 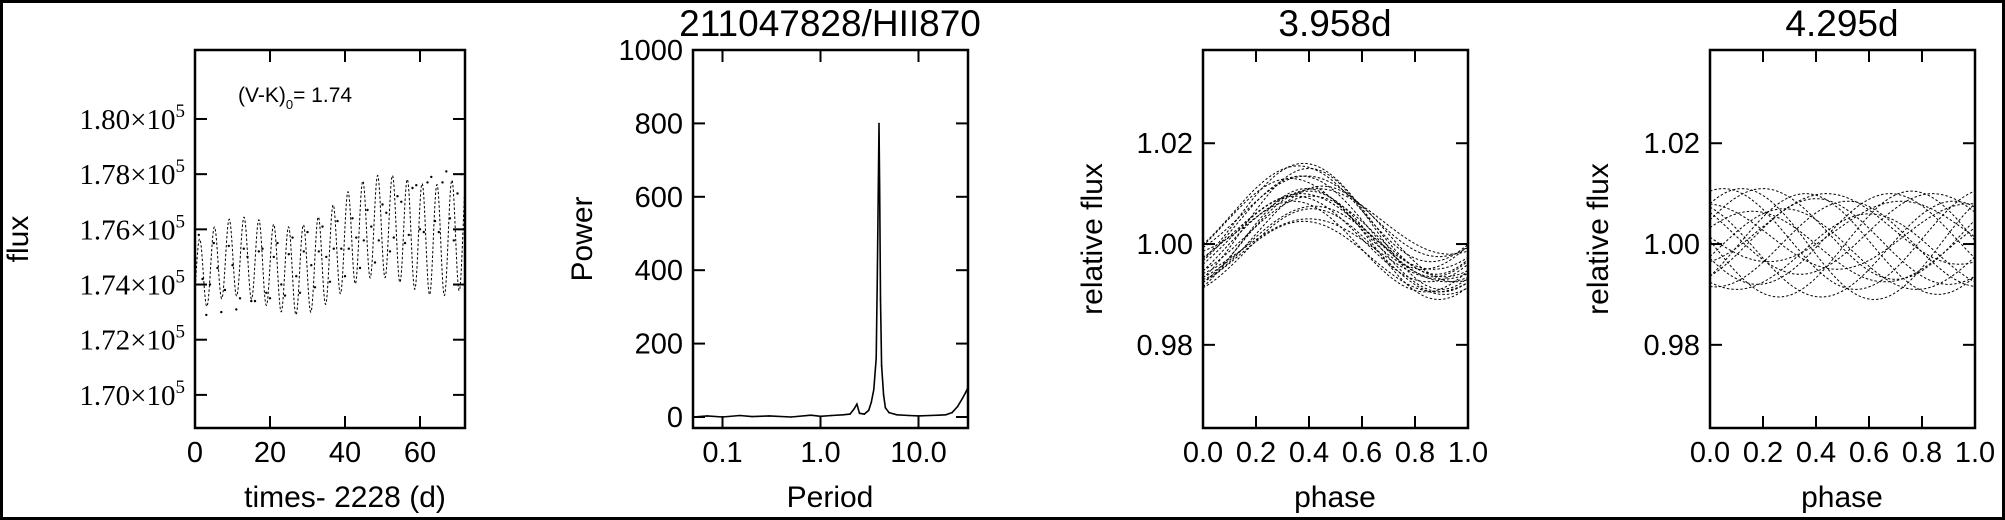 What do you see at coordinates (195, 453) in the screenshot?
I see `x-tick-label: 0` at bounding box center [195, 453].